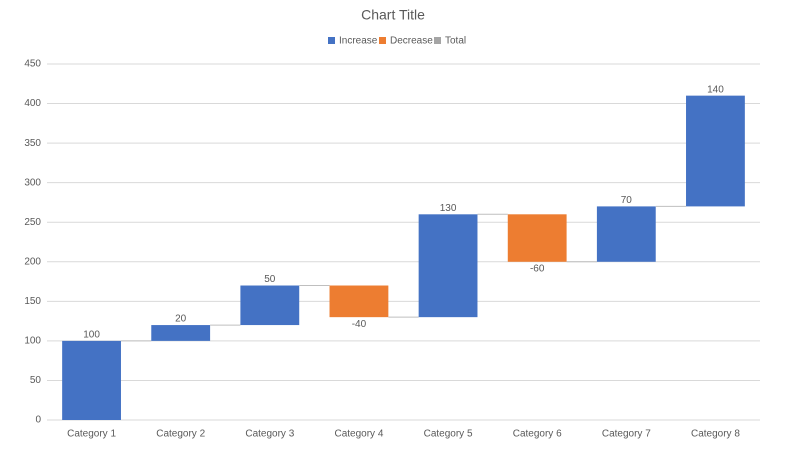 The height and width of the screenshot is (468, 800). I want to click on value-label: -60, so click(537, 268).